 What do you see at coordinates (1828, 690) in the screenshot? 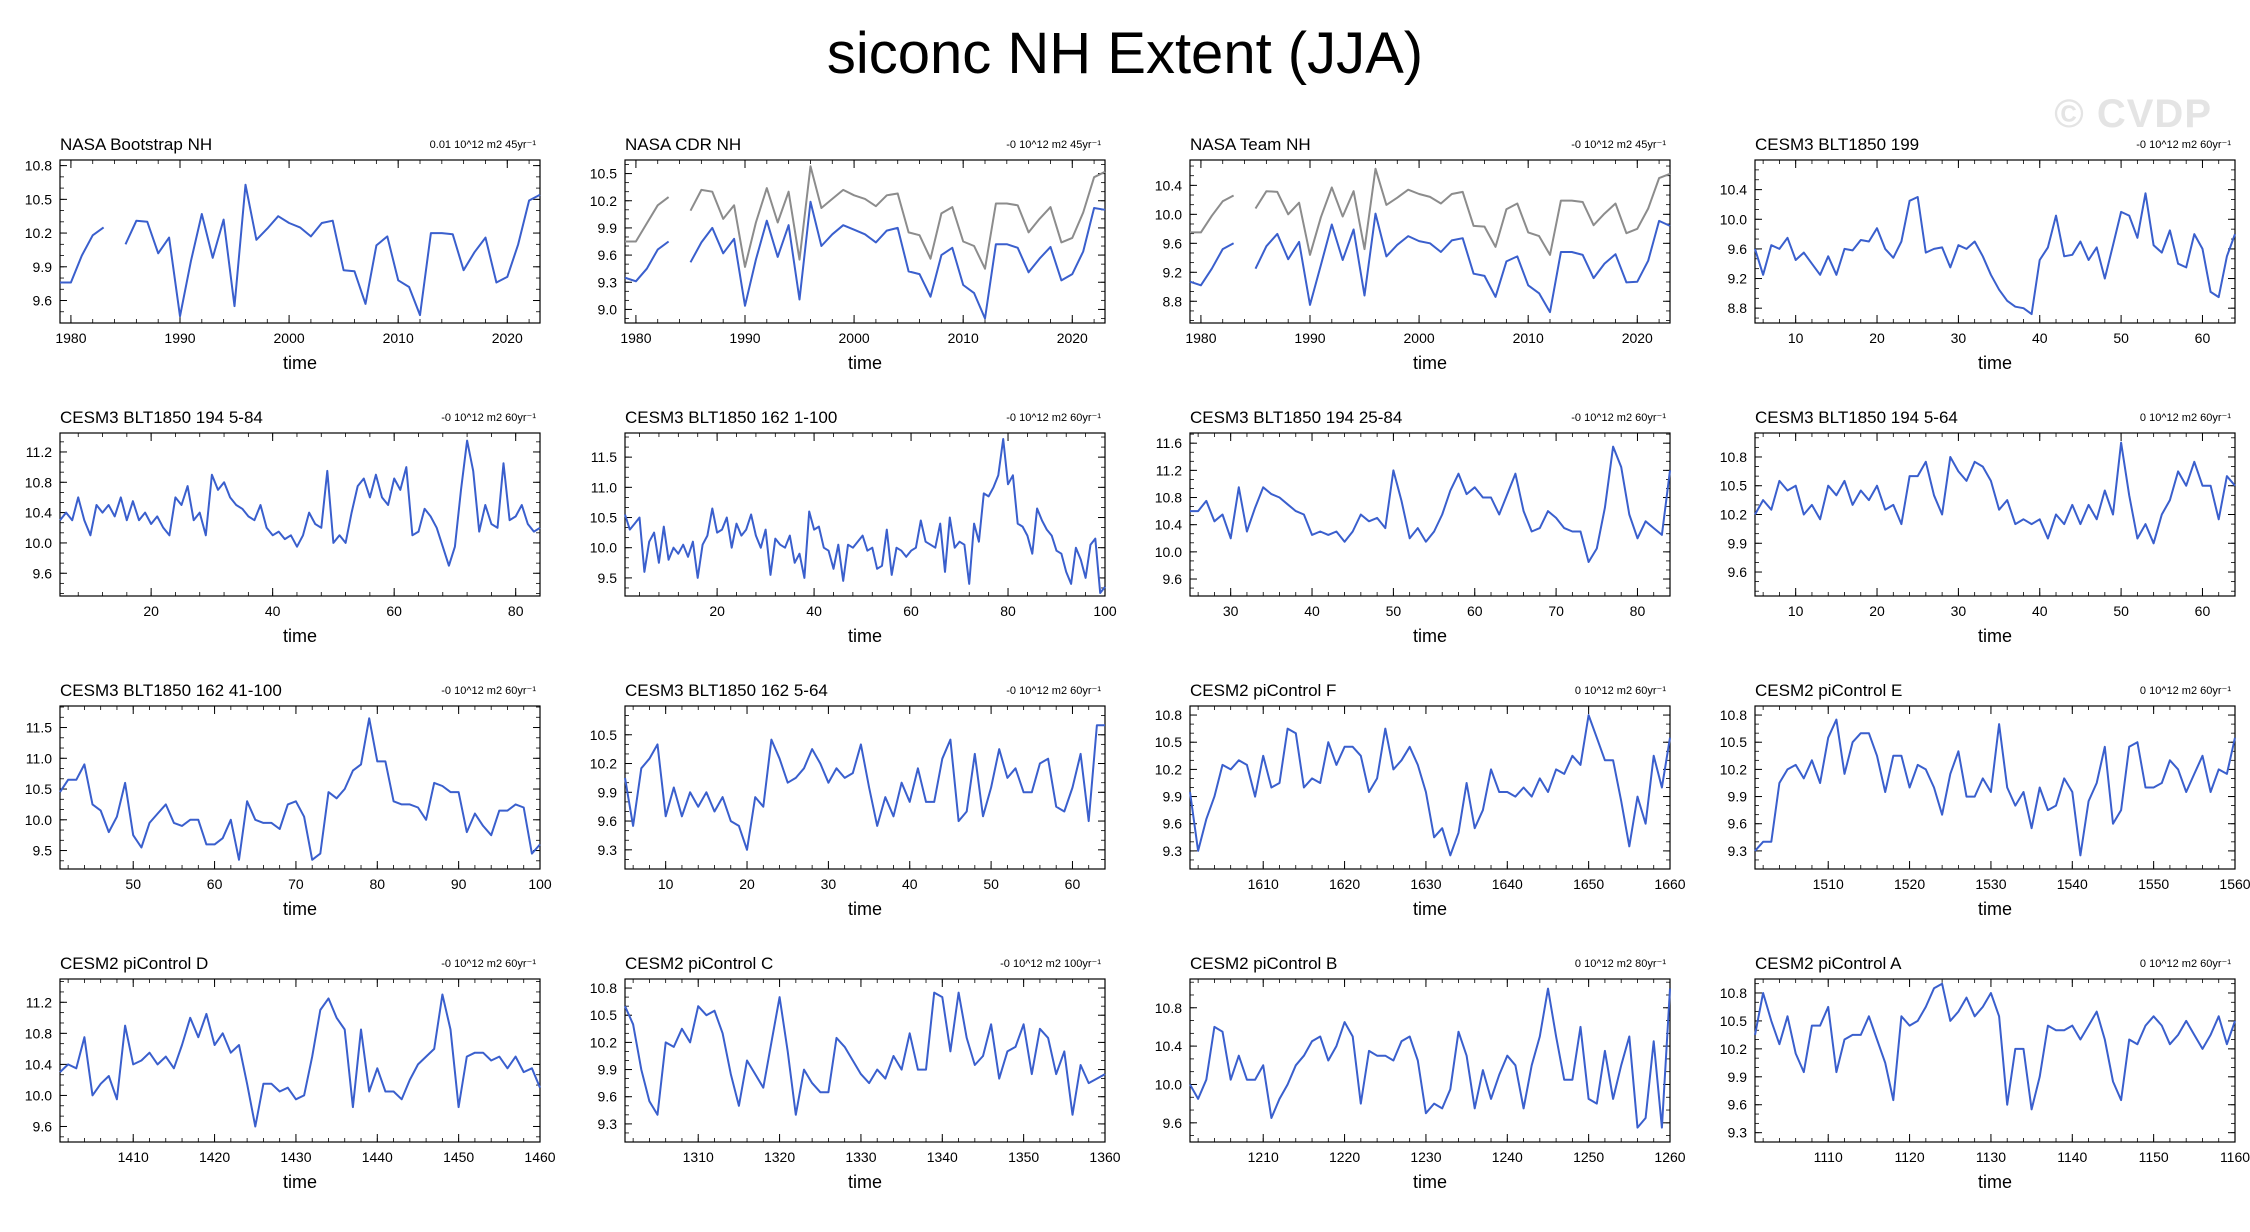
I see `panel-title: CESM2 piControl E` at bounding box center [1828, 690].